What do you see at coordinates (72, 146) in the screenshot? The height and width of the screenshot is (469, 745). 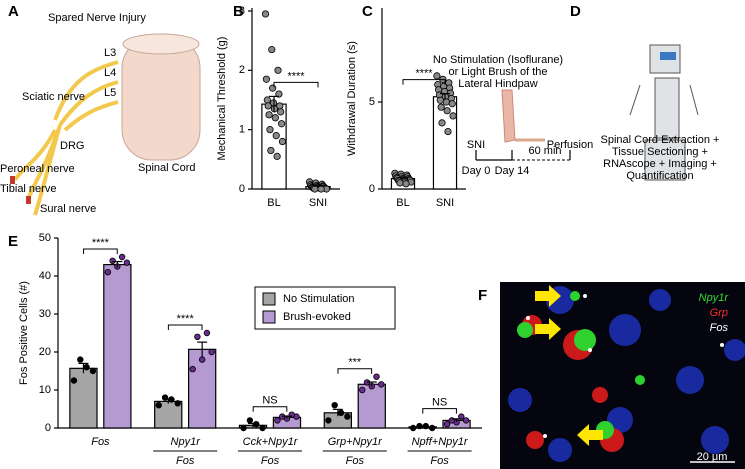 I see `label: DRG` at bounding box center [72, 146].